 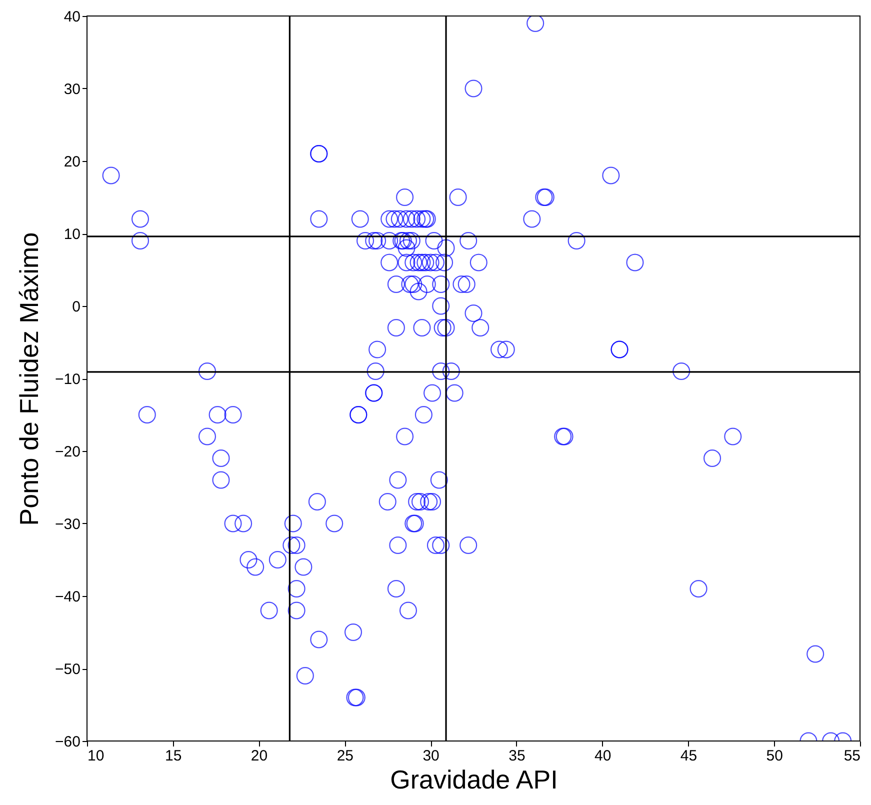 I want to click on y-tick-label: −30, so click(x=67, y=524).